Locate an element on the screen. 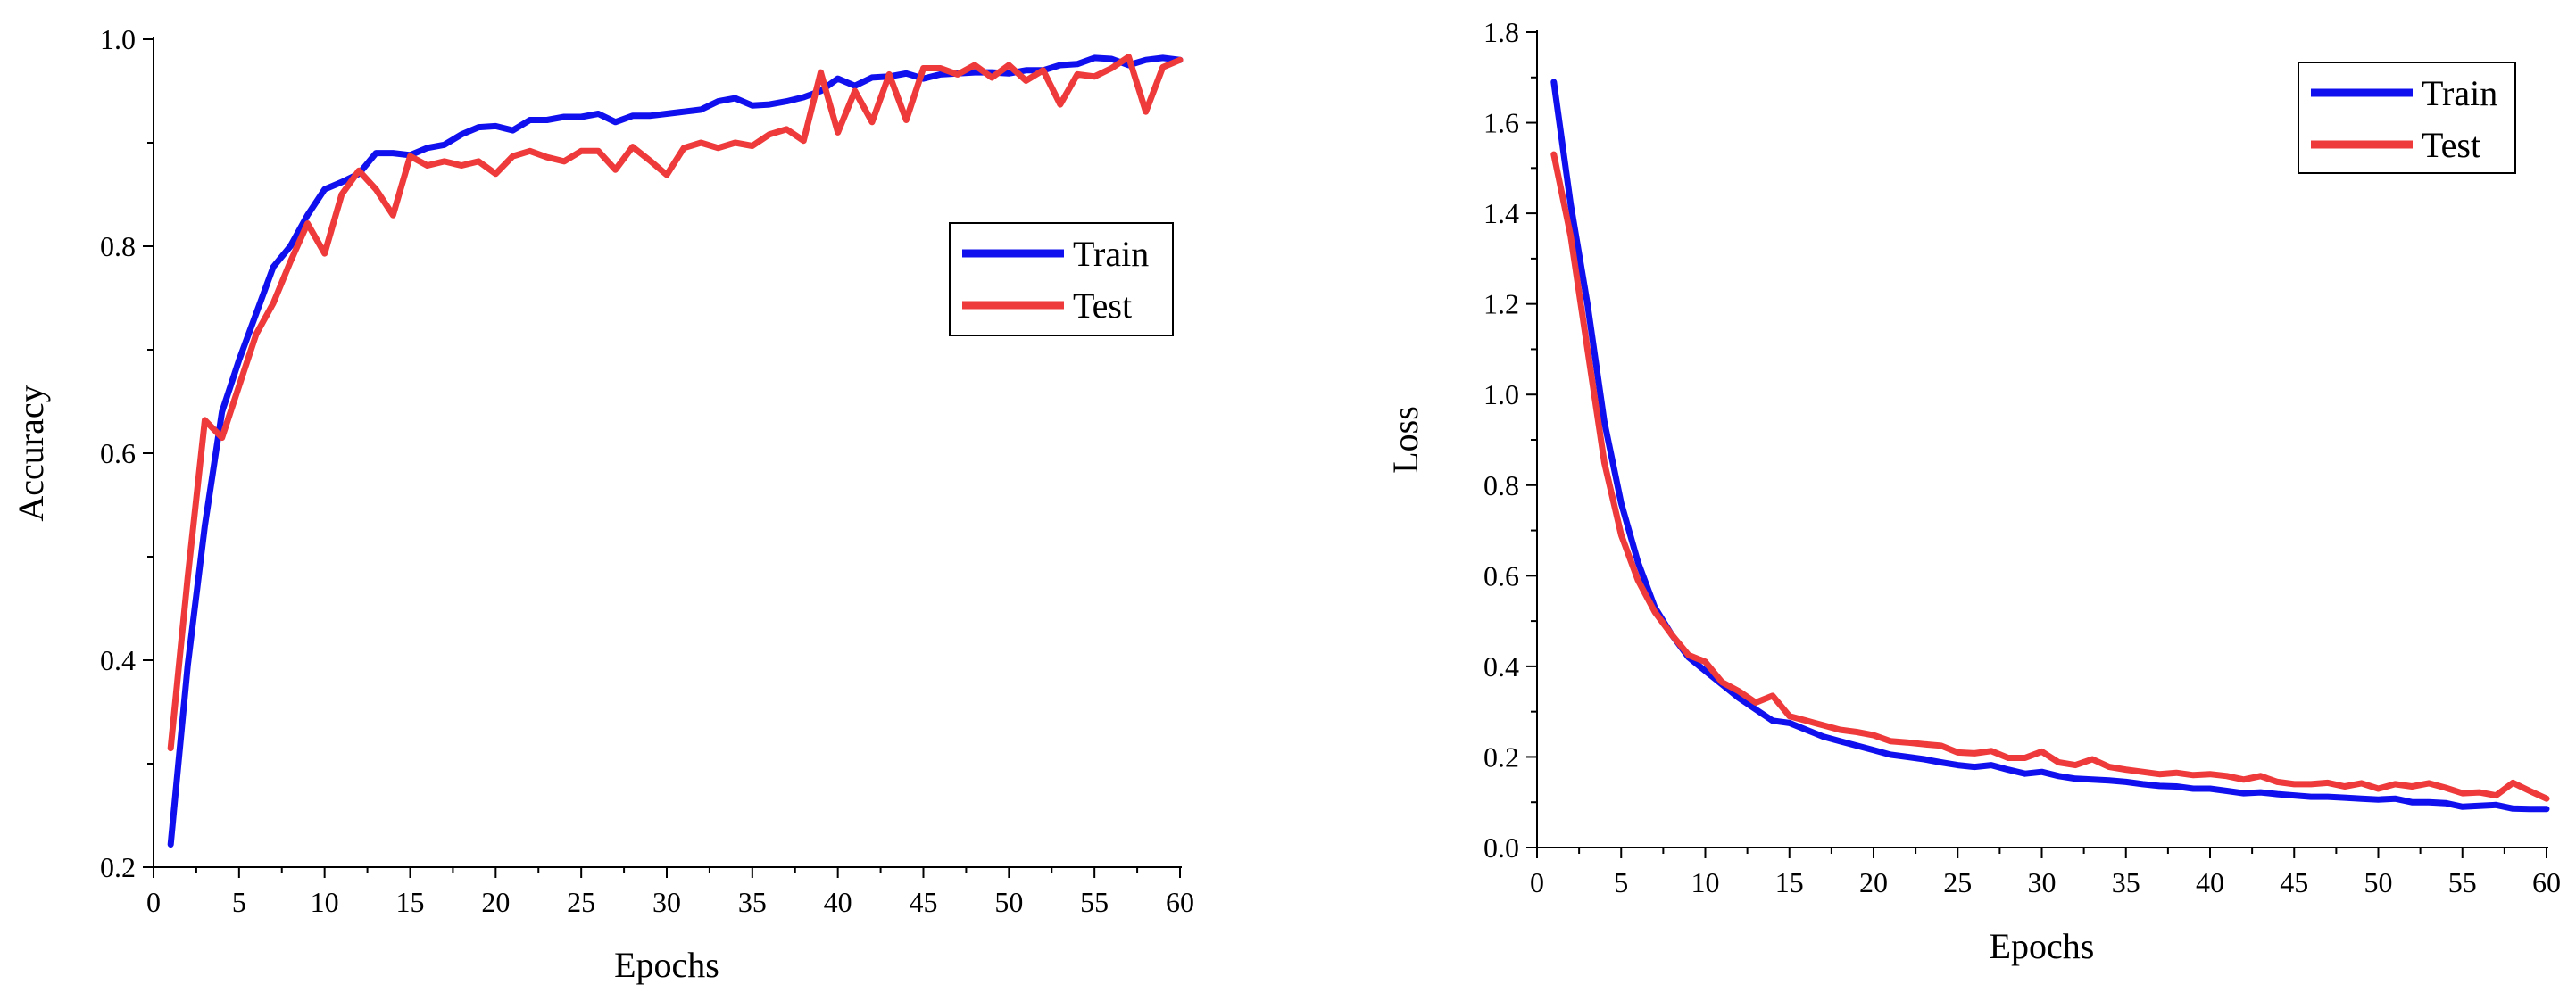 Image resolution: width=2576 pixels, height=1001 pixels. accuracy-legend: Train Test is located at coordinates (1062, 279).